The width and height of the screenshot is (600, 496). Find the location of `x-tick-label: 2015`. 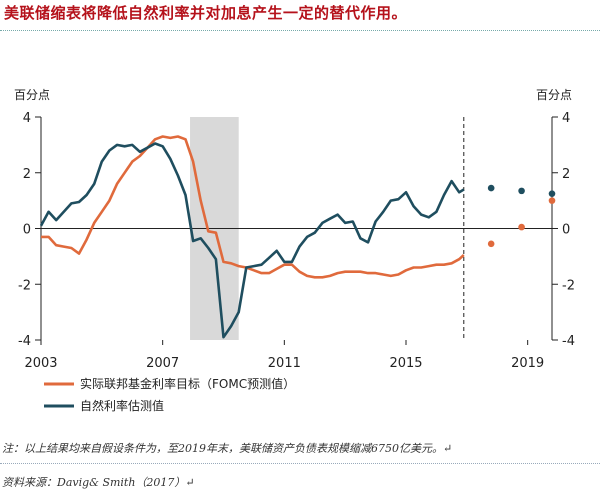

x-tick-label: 2015 is located at coordinates (405, 363).